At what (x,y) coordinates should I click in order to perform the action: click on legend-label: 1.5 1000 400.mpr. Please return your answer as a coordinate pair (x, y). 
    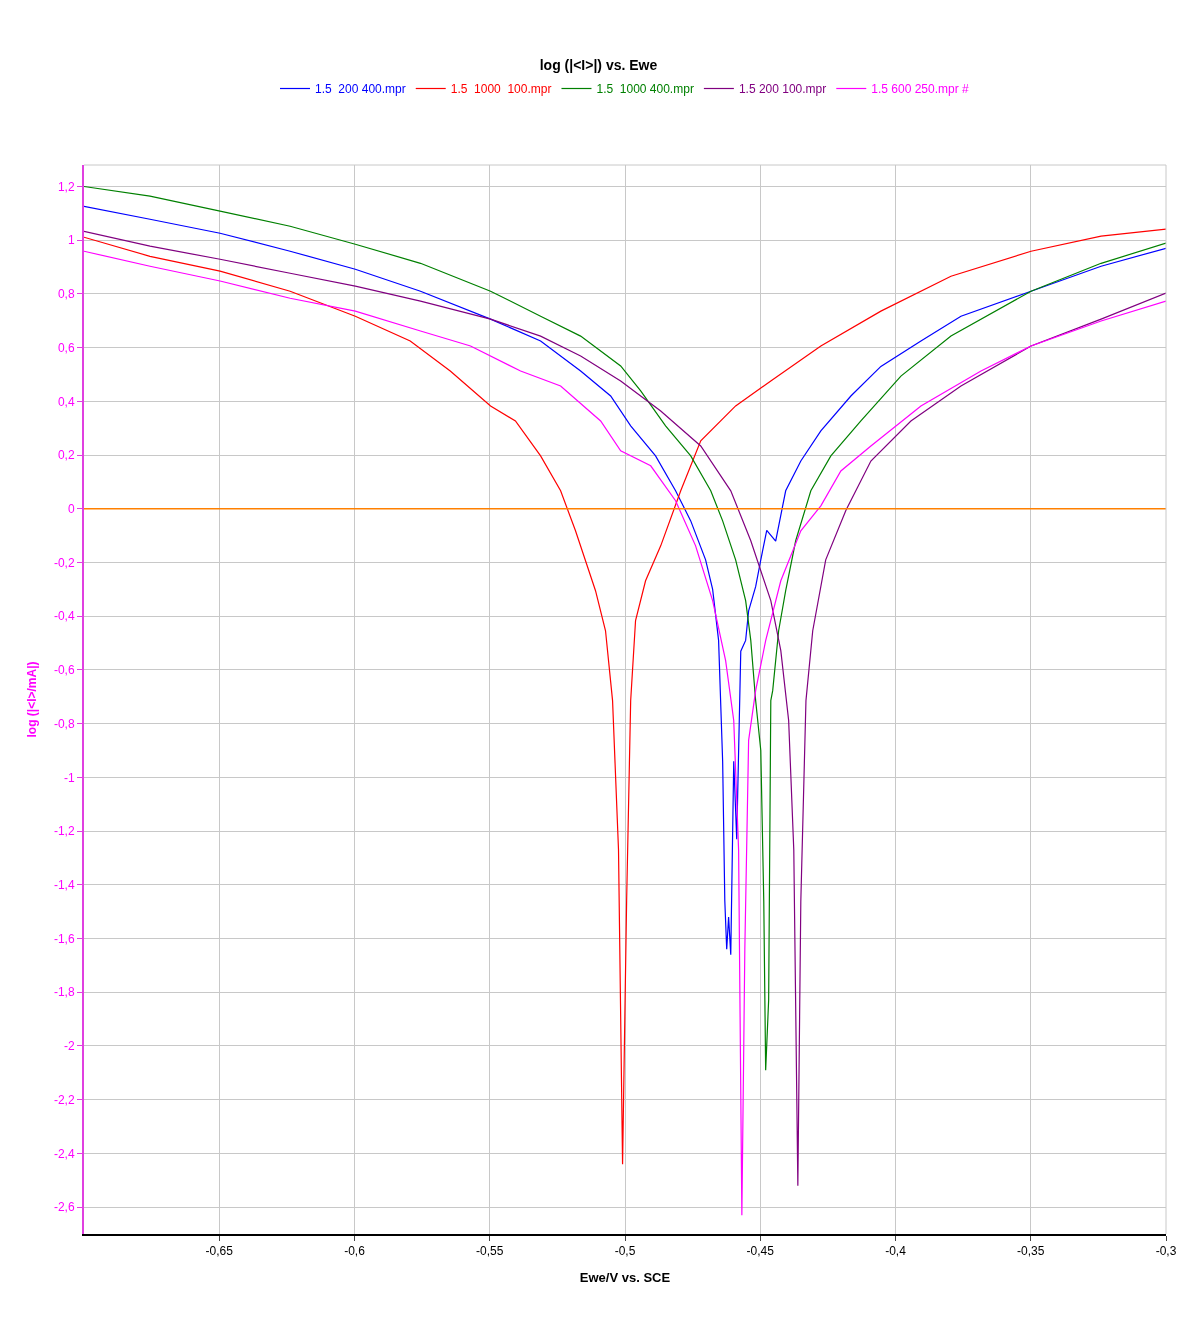
    Looking at the image, I should click on (645, 89).